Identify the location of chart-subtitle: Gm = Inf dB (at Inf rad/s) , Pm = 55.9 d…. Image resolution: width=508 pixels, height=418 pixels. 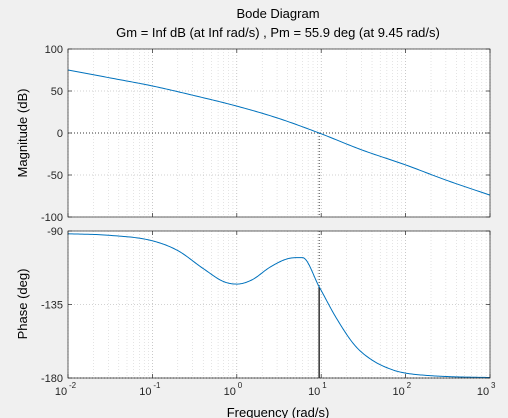
(278, 32).